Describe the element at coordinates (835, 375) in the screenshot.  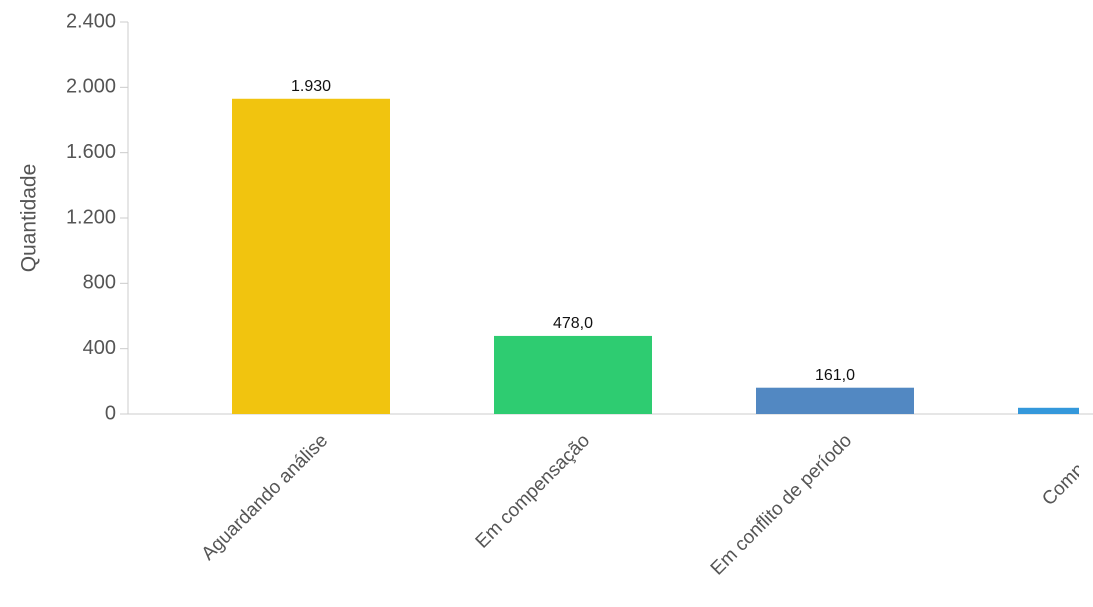
I see `value-label: 161,0` at that location.